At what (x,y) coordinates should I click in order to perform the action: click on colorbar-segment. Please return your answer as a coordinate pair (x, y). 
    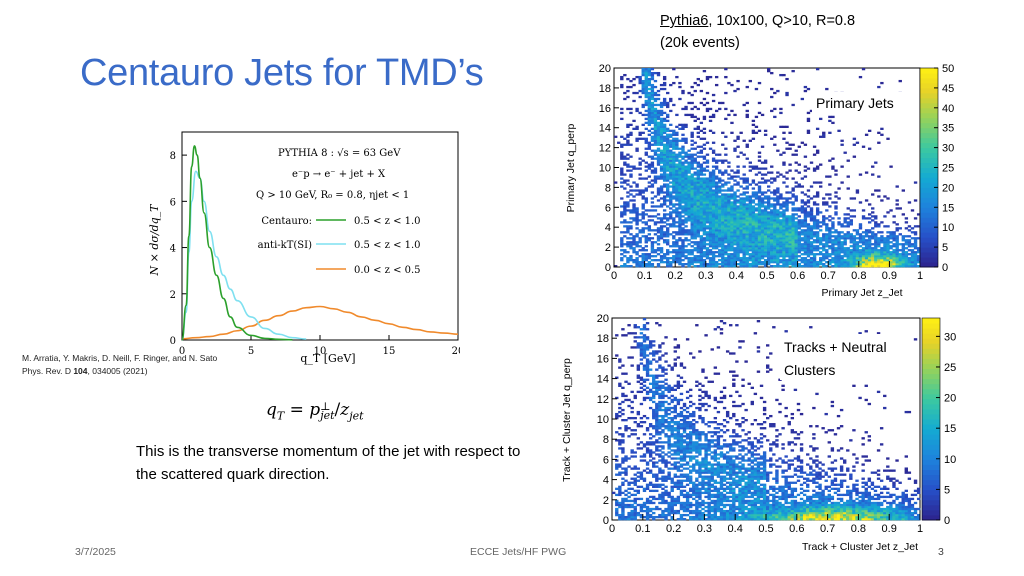
    Looking at the image, I should click on (929, 165).